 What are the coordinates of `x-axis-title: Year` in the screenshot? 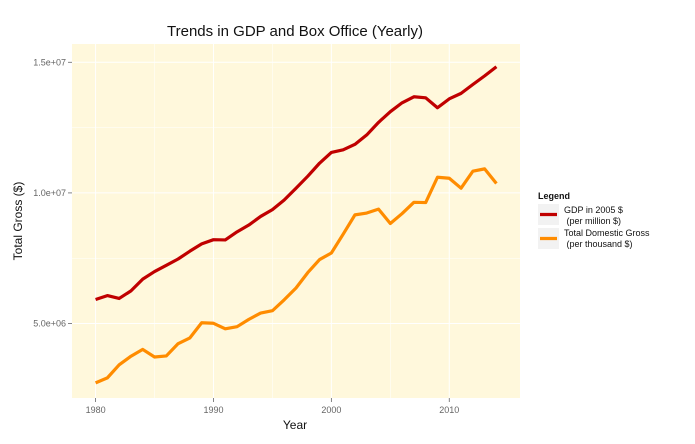 It's located at (295, 425).